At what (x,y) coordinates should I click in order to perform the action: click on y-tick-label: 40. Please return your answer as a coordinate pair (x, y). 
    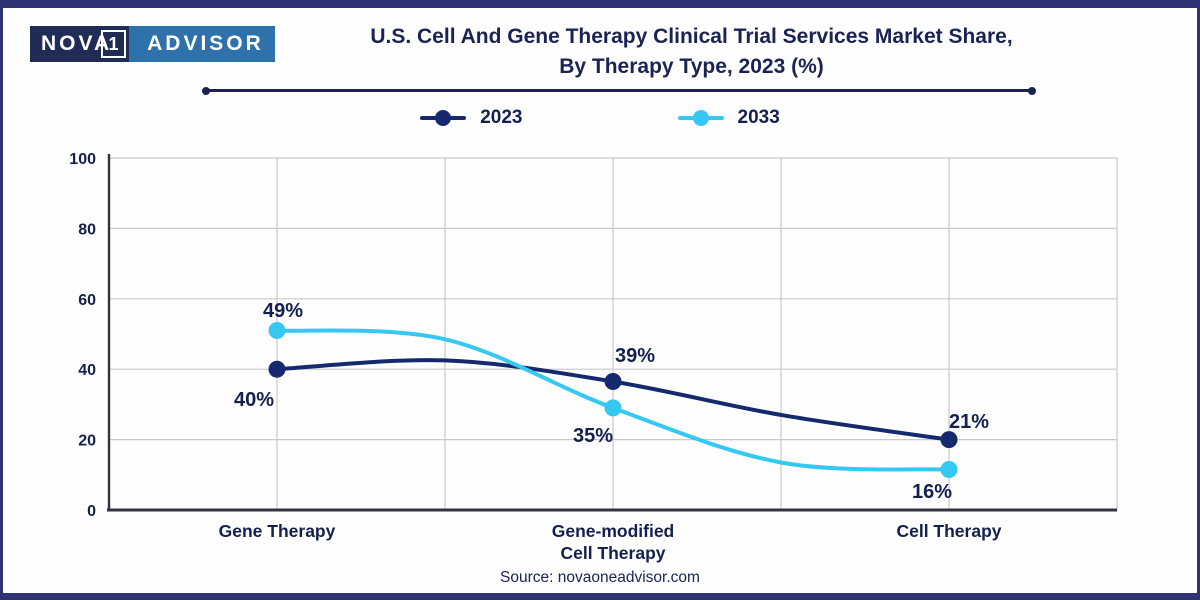
    Looking at the image, I should click on (87, 370).